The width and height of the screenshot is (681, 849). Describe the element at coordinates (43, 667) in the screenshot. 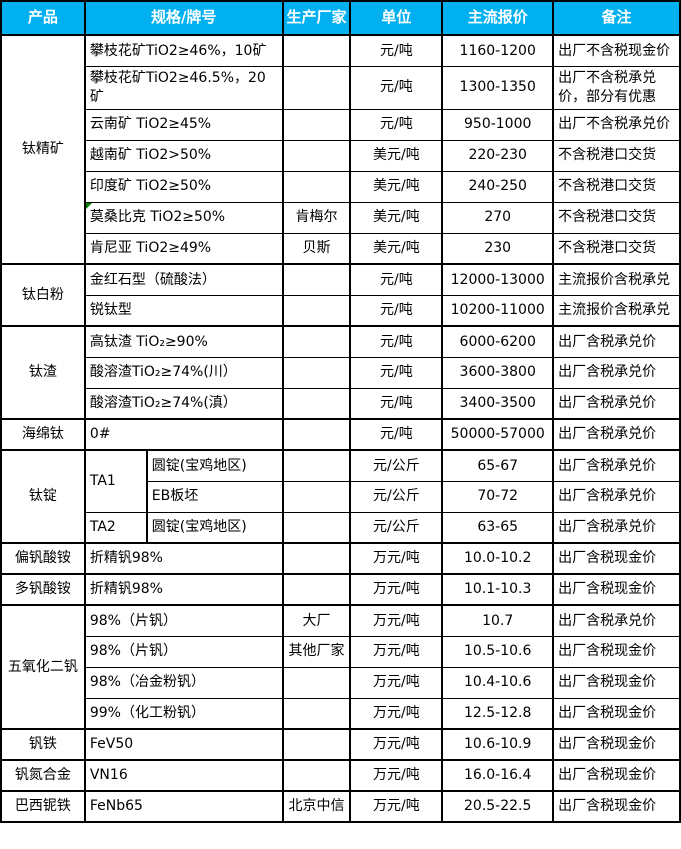

I see `product-cell: 五氧化二钒` at that location.